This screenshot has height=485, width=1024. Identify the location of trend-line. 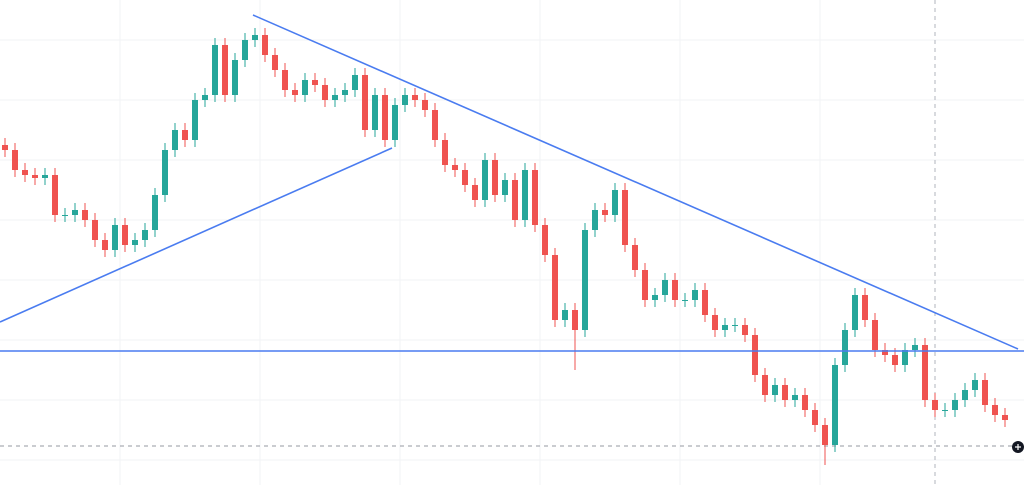
(196, 235).